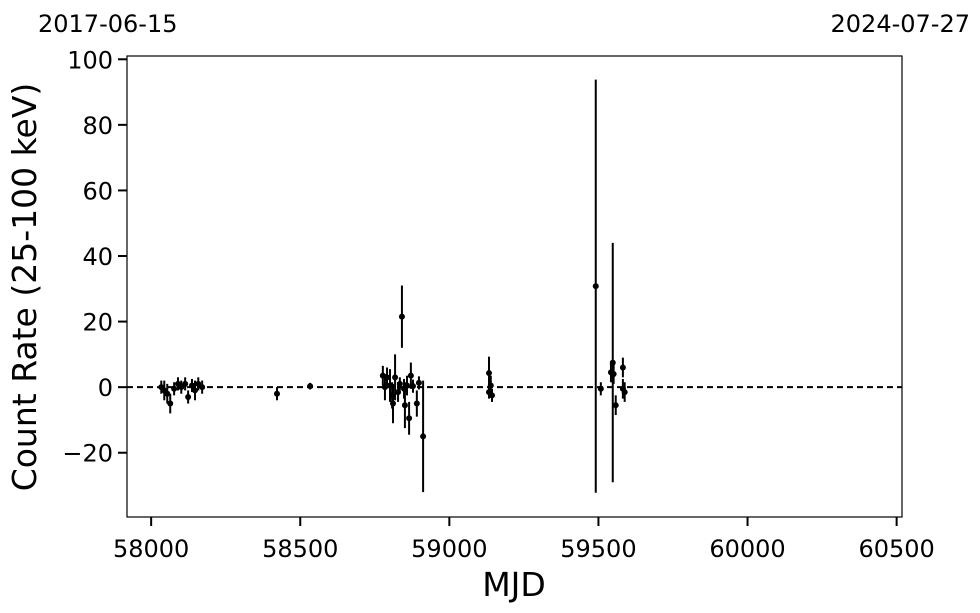 The image size is (980, 613). Describe the element at coordinates (598, 549) in the screenshot. I see `x-tick-label: 59500` at that location.